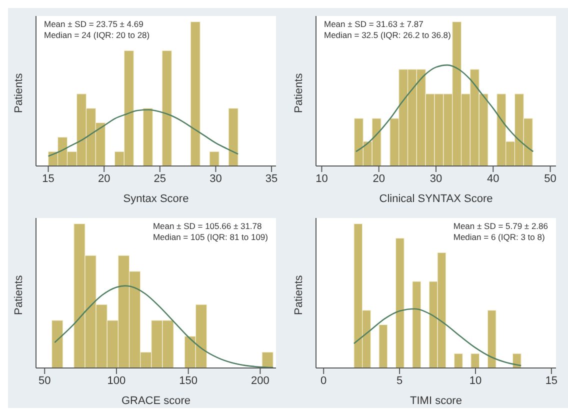 The height and width of the screenshot is (415, 568). Describe the element at coordinates (188, 380) in the screenshot. I see `x-tick-label: 150` at that location.